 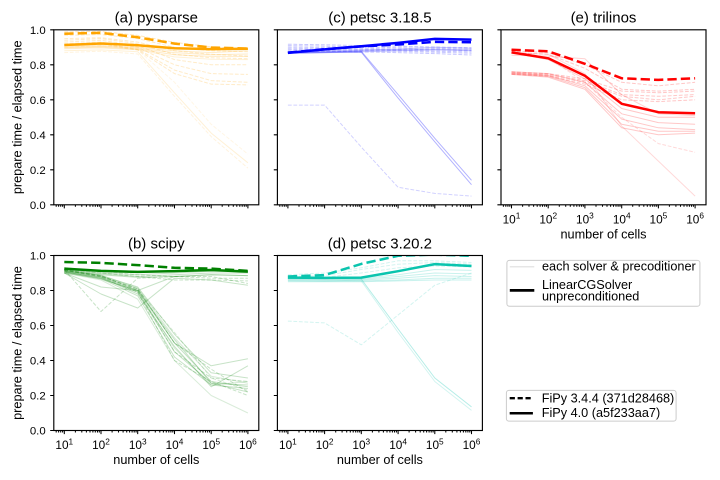 What do you see at coordinates (380, 243) in the screenshot?
I see `svg-text: (d) petsc 3.20.2` at bounding box center [380, 243].